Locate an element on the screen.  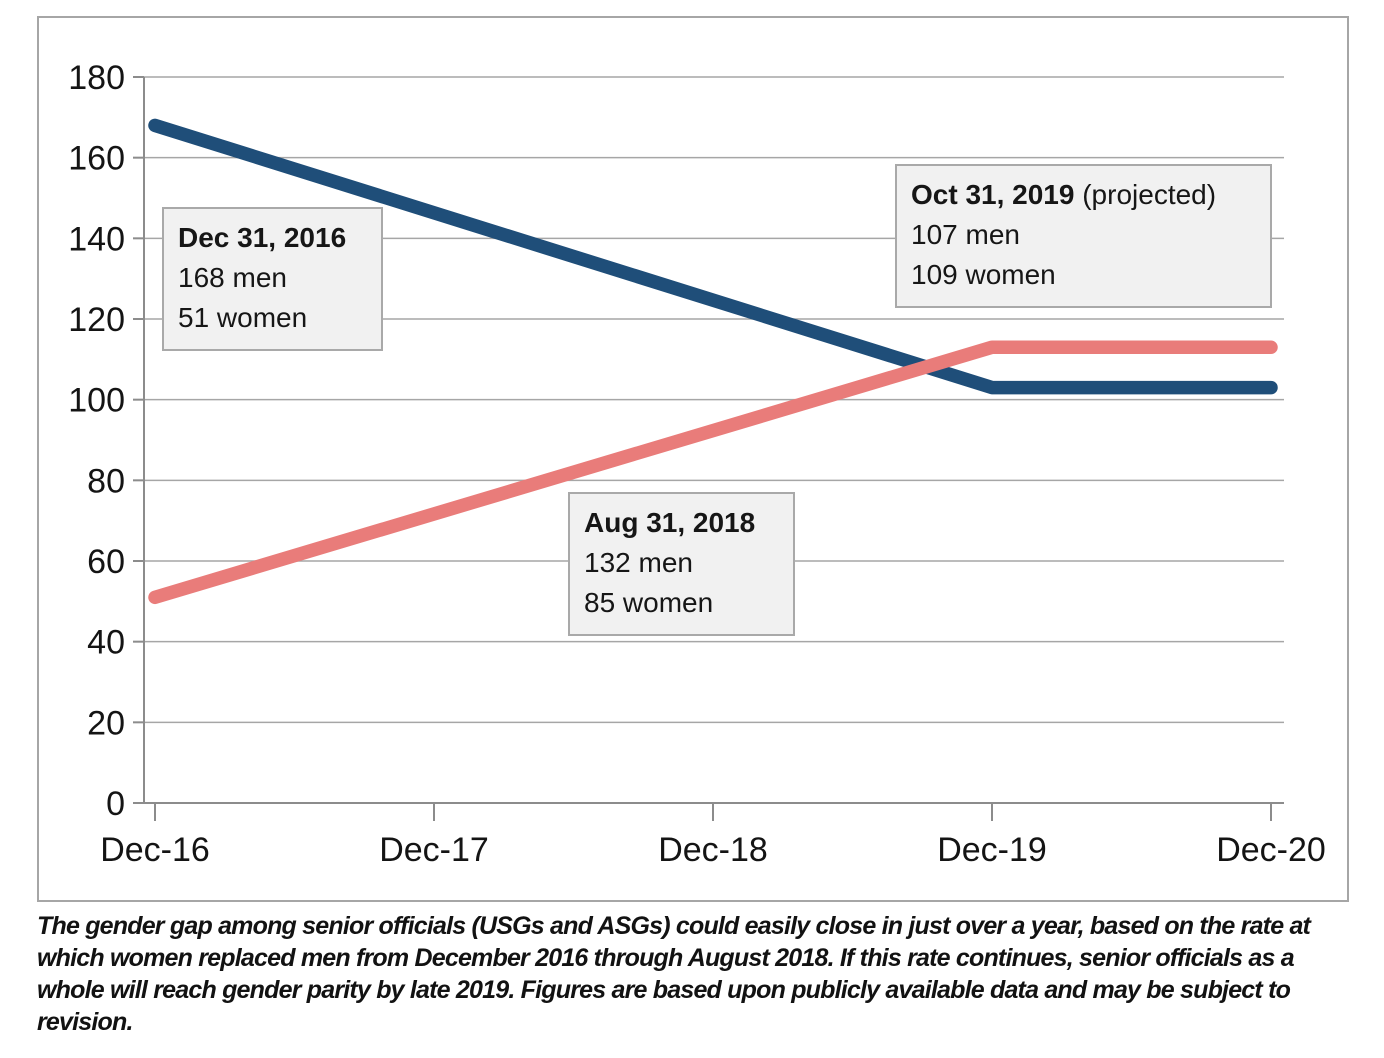
y-tick-label: 20 is located at coordinates (106, 723).